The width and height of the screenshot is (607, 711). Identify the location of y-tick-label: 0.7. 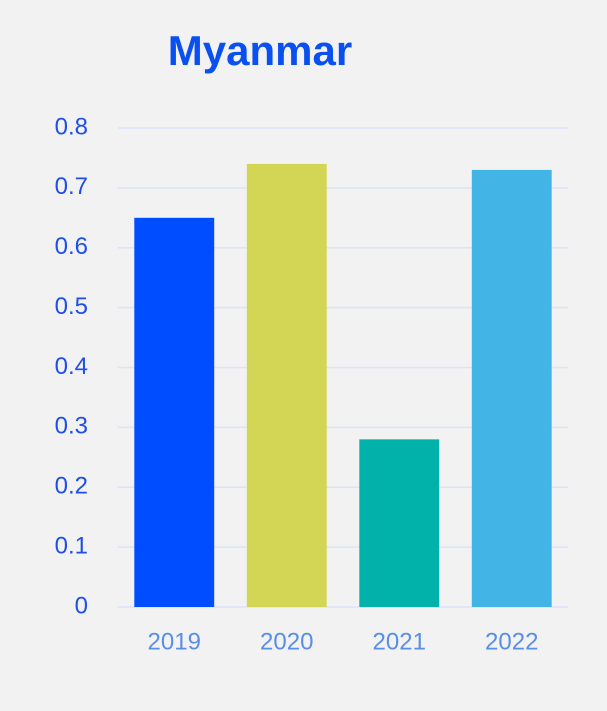
(71, 186).